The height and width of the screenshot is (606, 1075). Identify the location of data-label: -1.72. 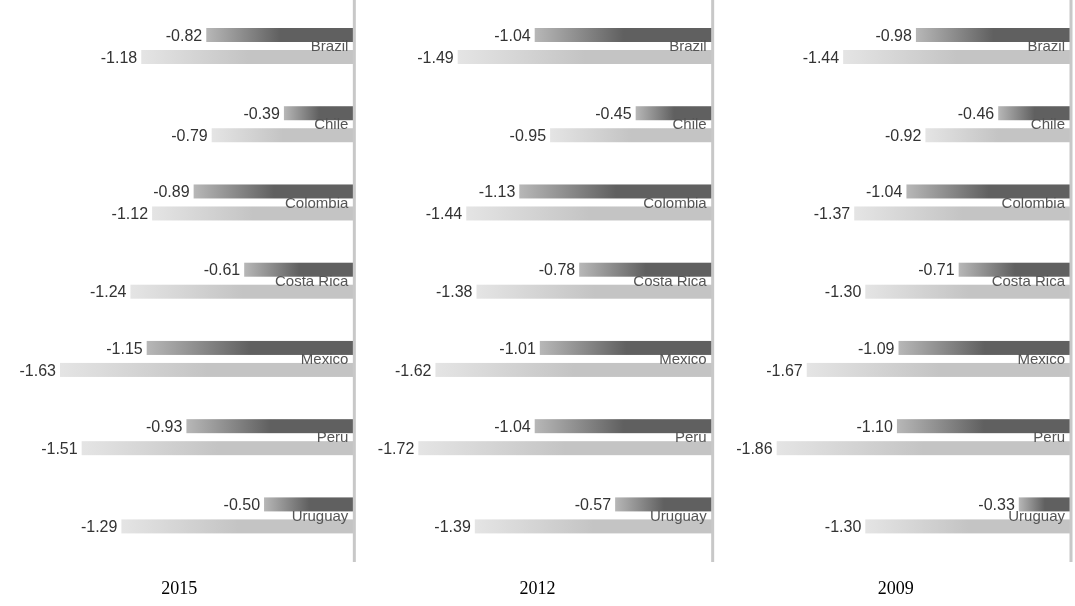
(396, 448).